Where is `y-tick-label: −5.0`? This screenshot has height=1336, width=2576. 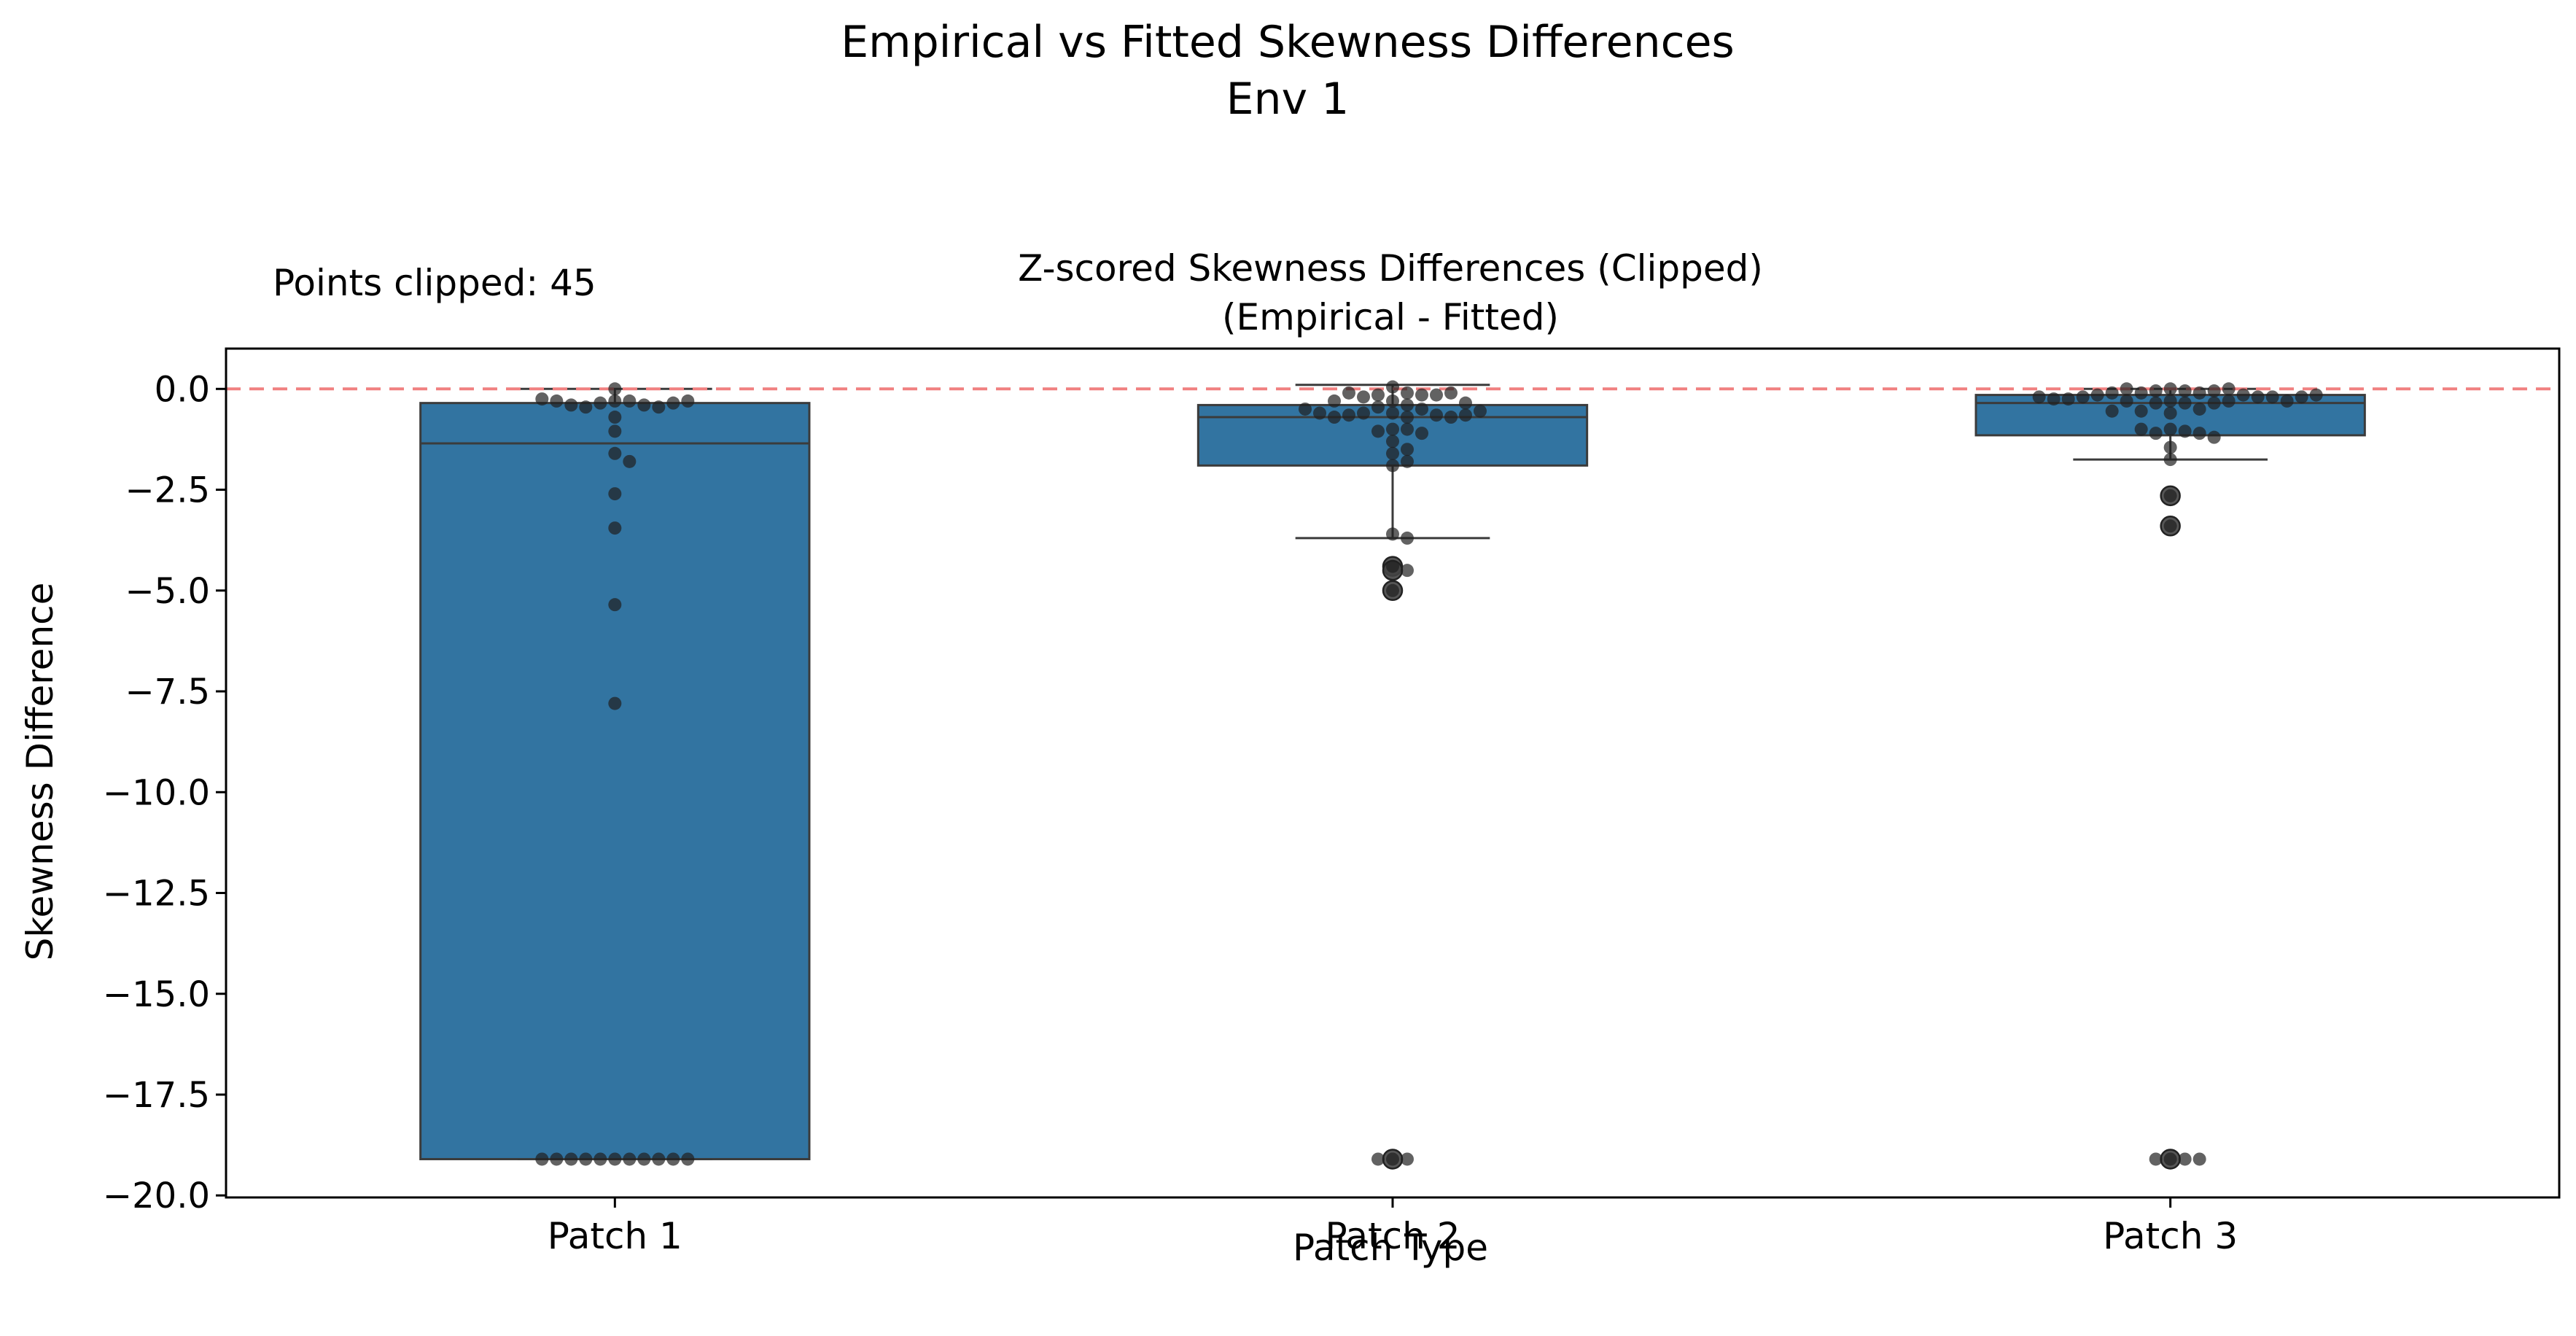 y-tick-label: −5.0 is located at coordinates (167, 592).